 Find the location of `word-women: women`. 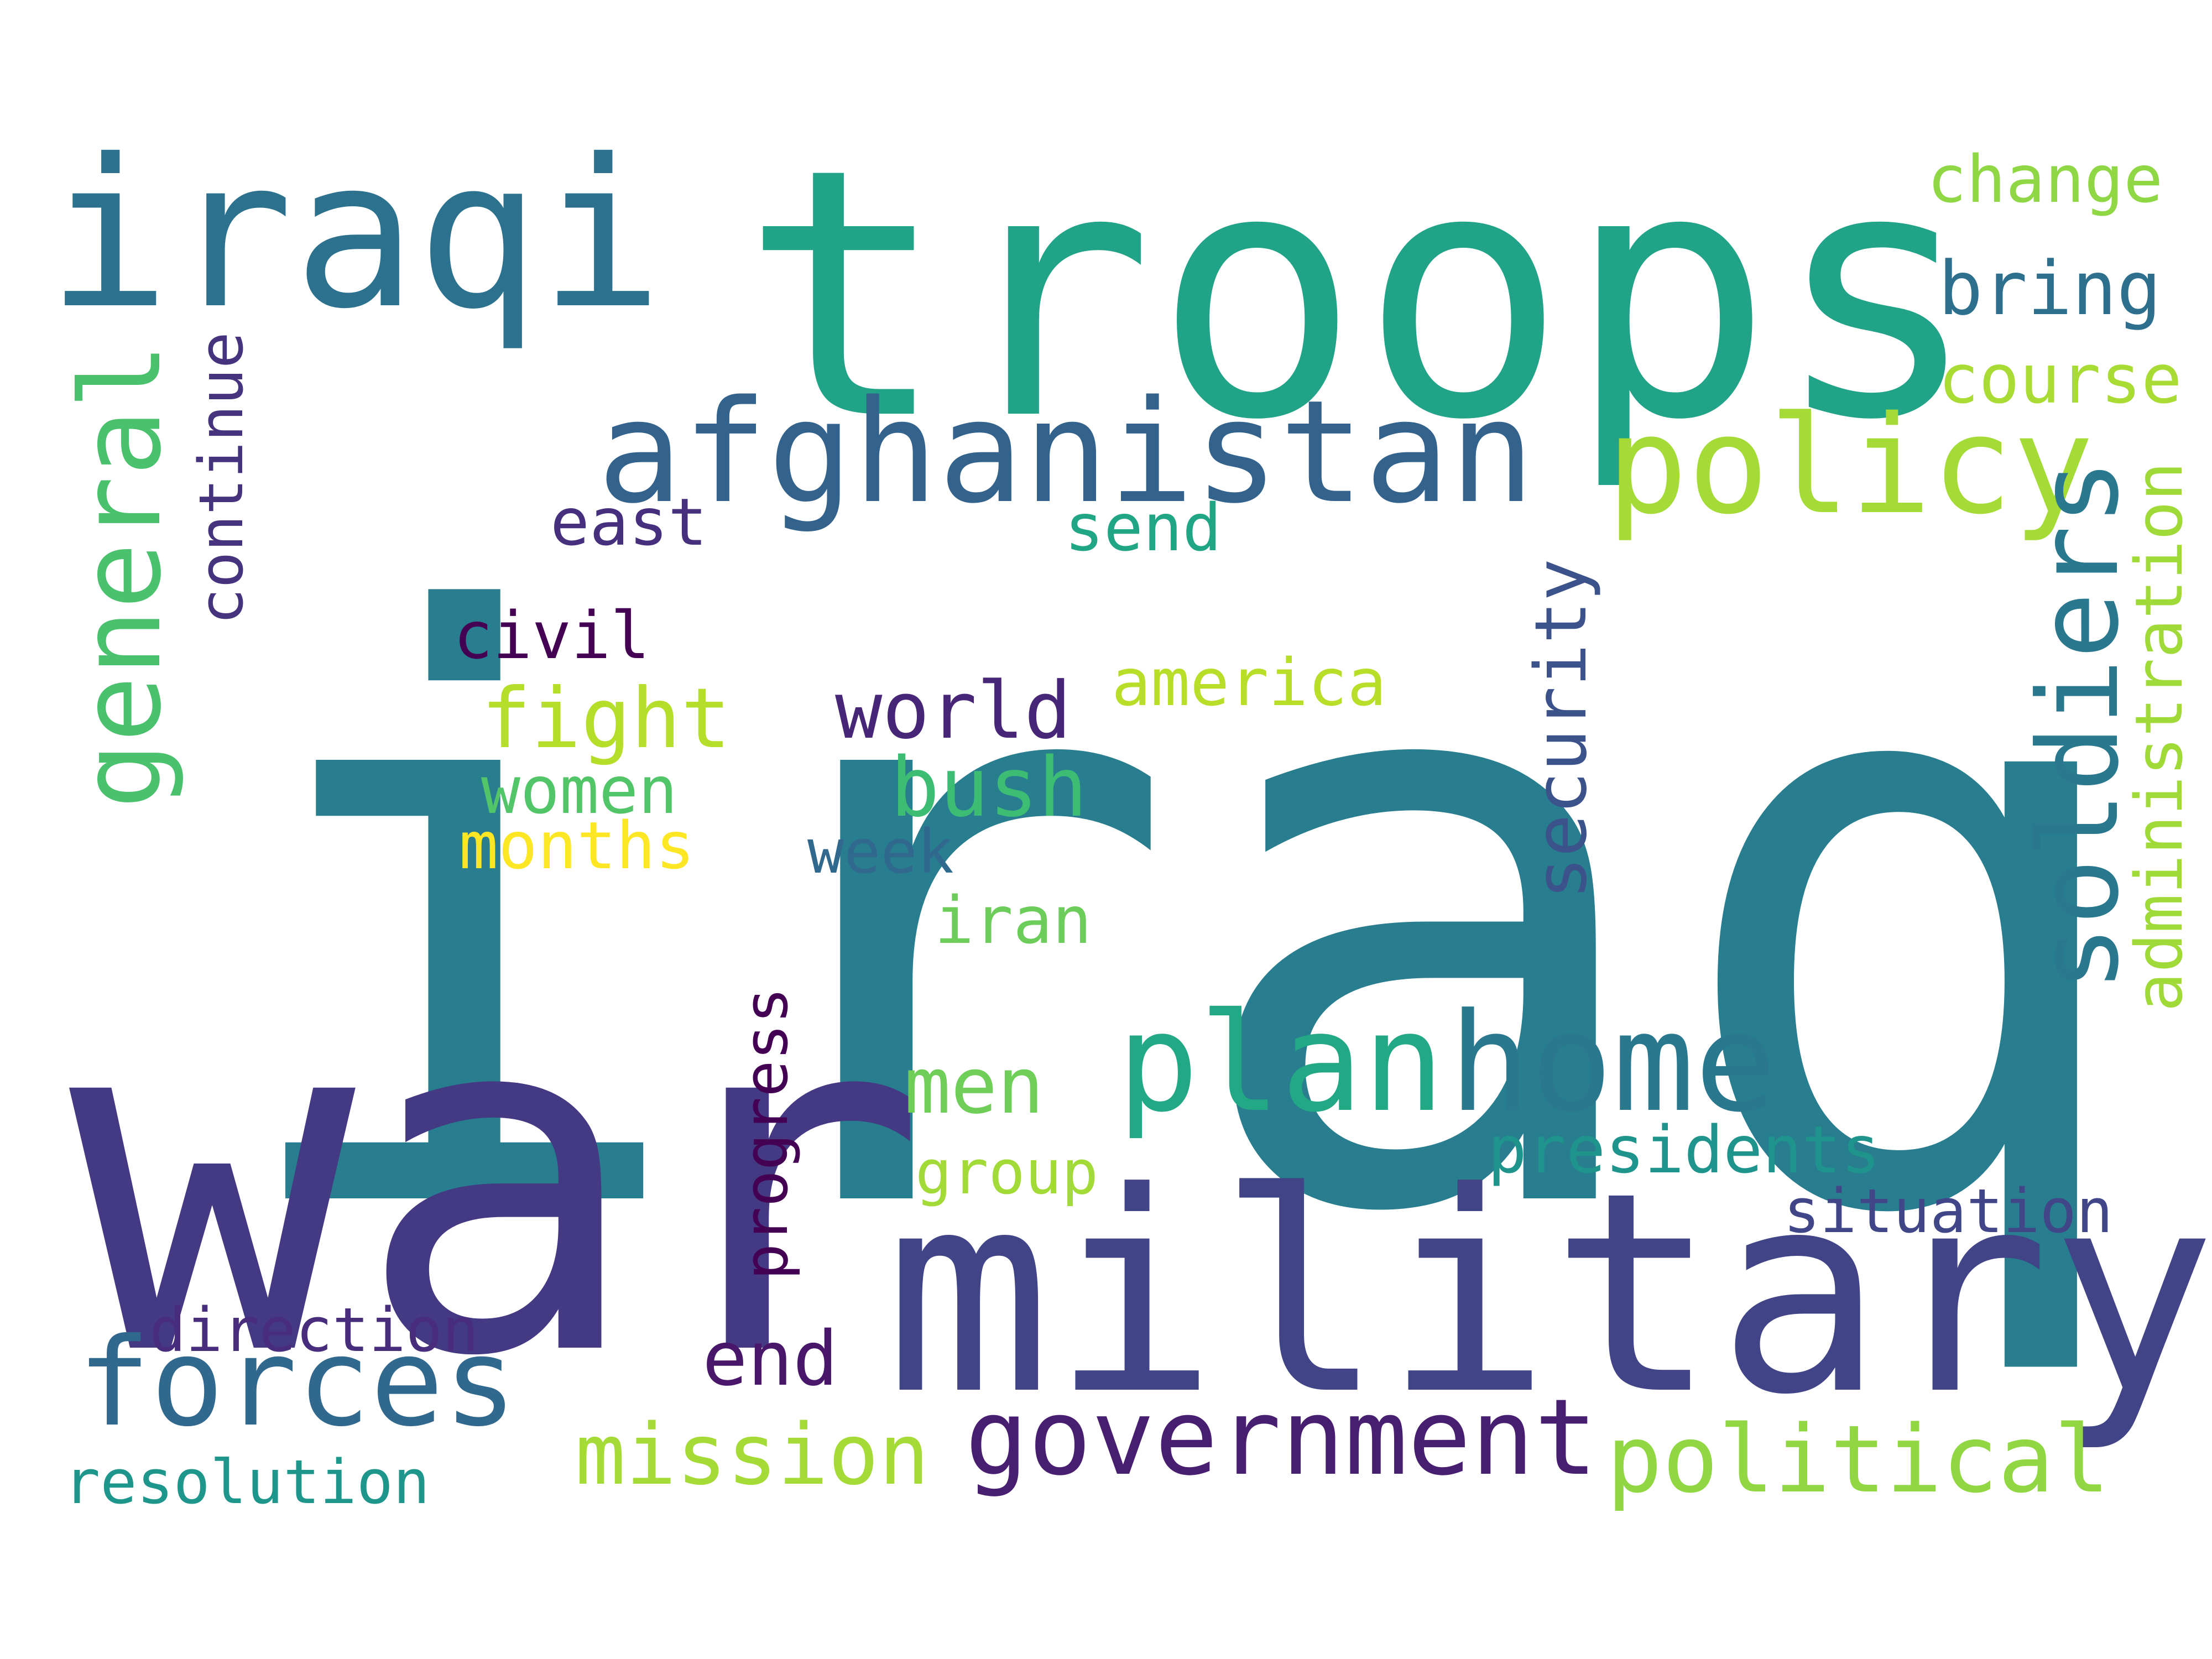

word-women: women is located at coordinates (580, 790).